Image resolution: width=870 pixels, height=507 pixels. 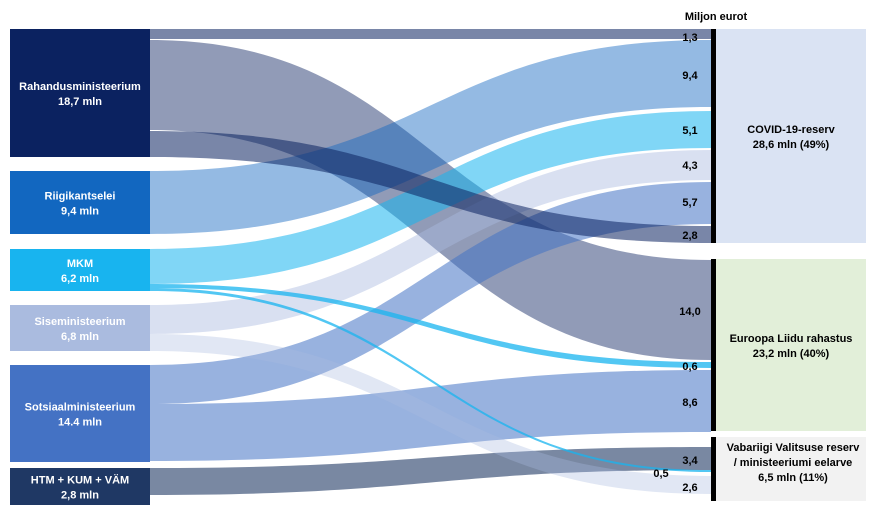 I want to click on target-node-eu, so click(x=791, y=345).